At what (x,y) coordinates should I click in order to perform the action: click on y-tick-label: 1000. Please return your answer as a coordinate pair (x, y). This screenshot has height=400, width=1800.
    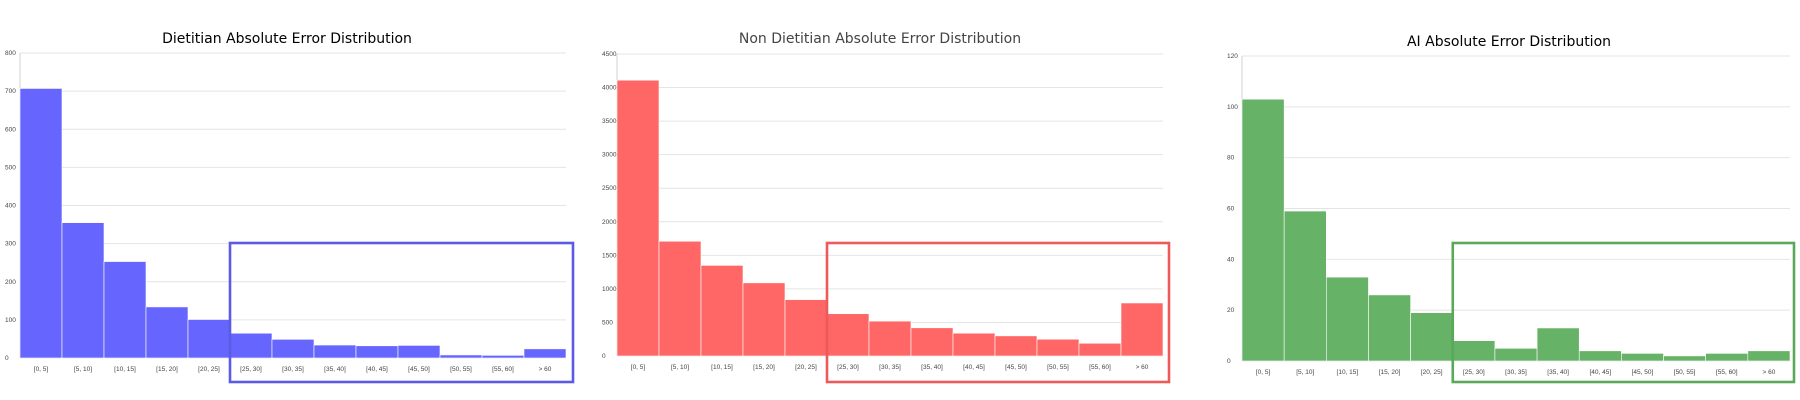
    Looking at the image, I should click on (609, 289).